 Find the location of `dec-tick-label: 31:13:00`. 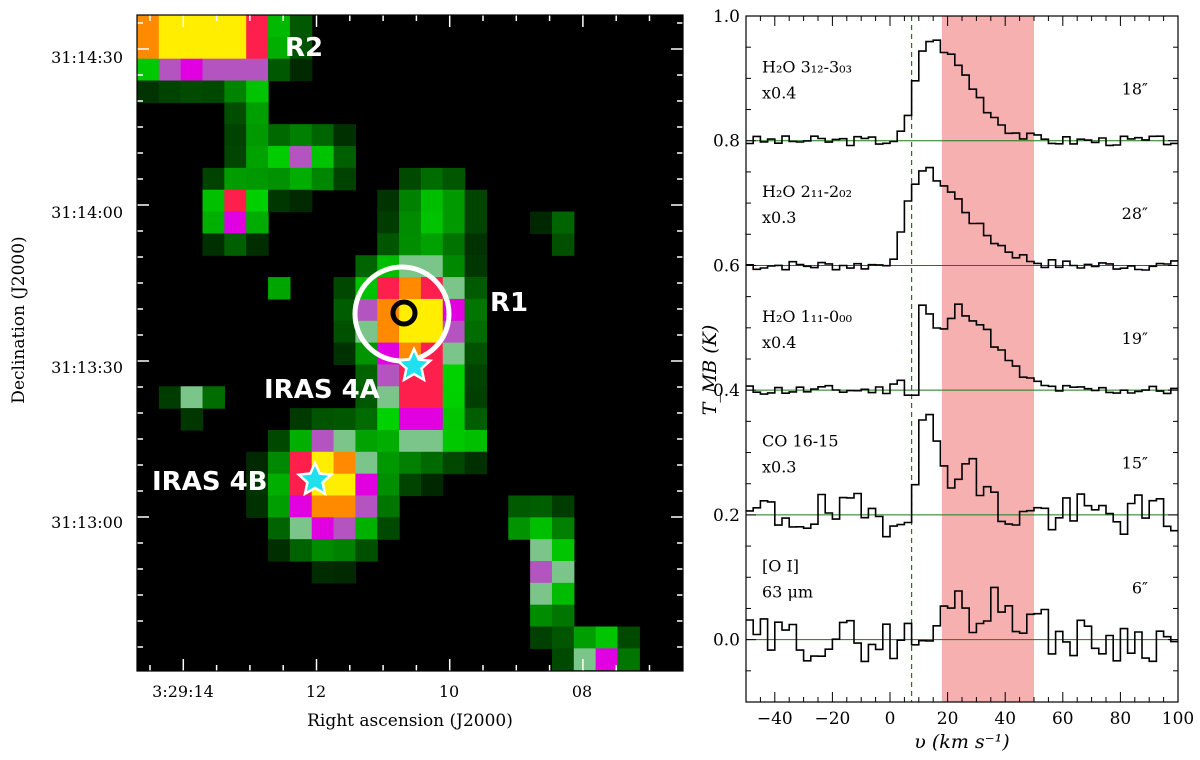

dec-tick-label: 31:13:00 is located at coordinates (87, 522).